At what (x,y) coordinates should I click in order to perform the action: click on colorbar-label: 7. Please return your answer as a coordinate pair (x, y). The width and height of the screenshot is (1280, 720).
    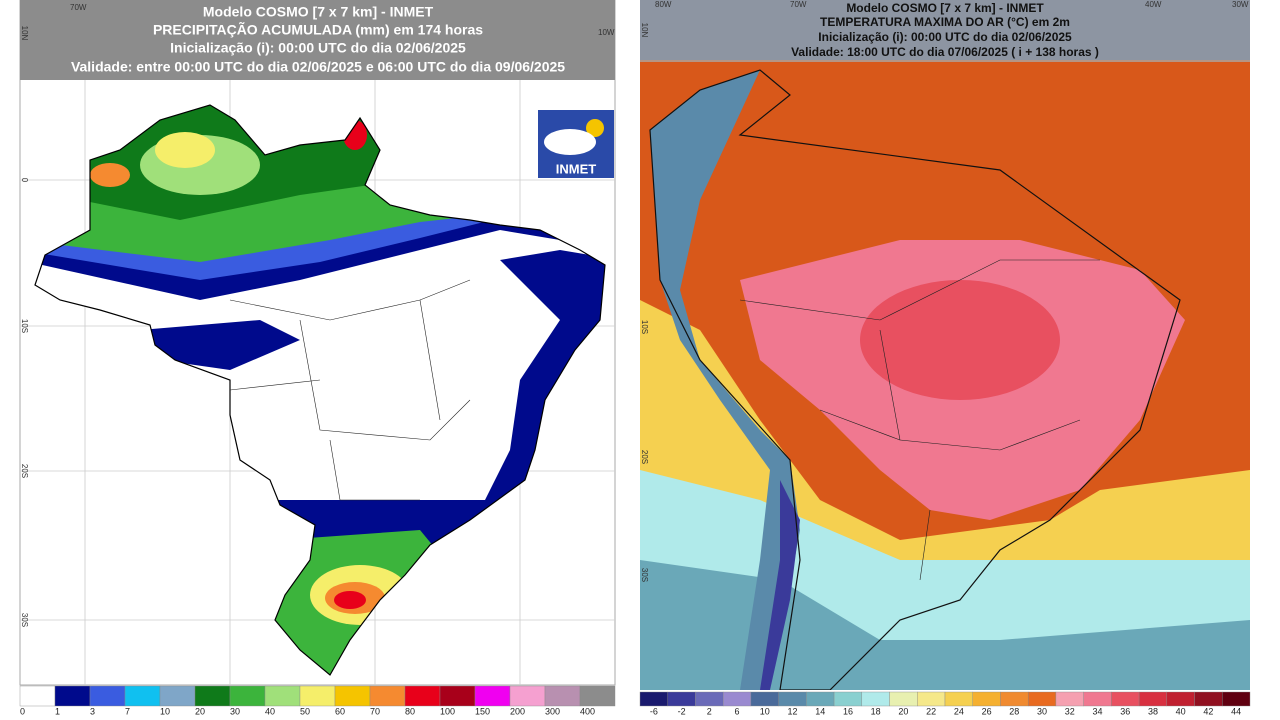
    Looking at the image, I should click on (127, 711).